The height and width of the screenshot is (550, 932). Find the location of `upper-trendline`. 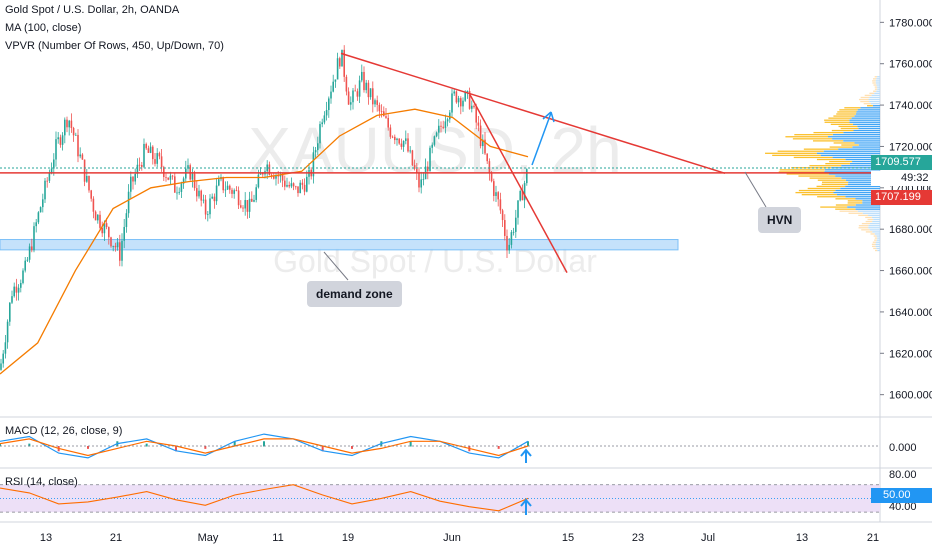

upper-trendline is located at coordinates (533, 113).